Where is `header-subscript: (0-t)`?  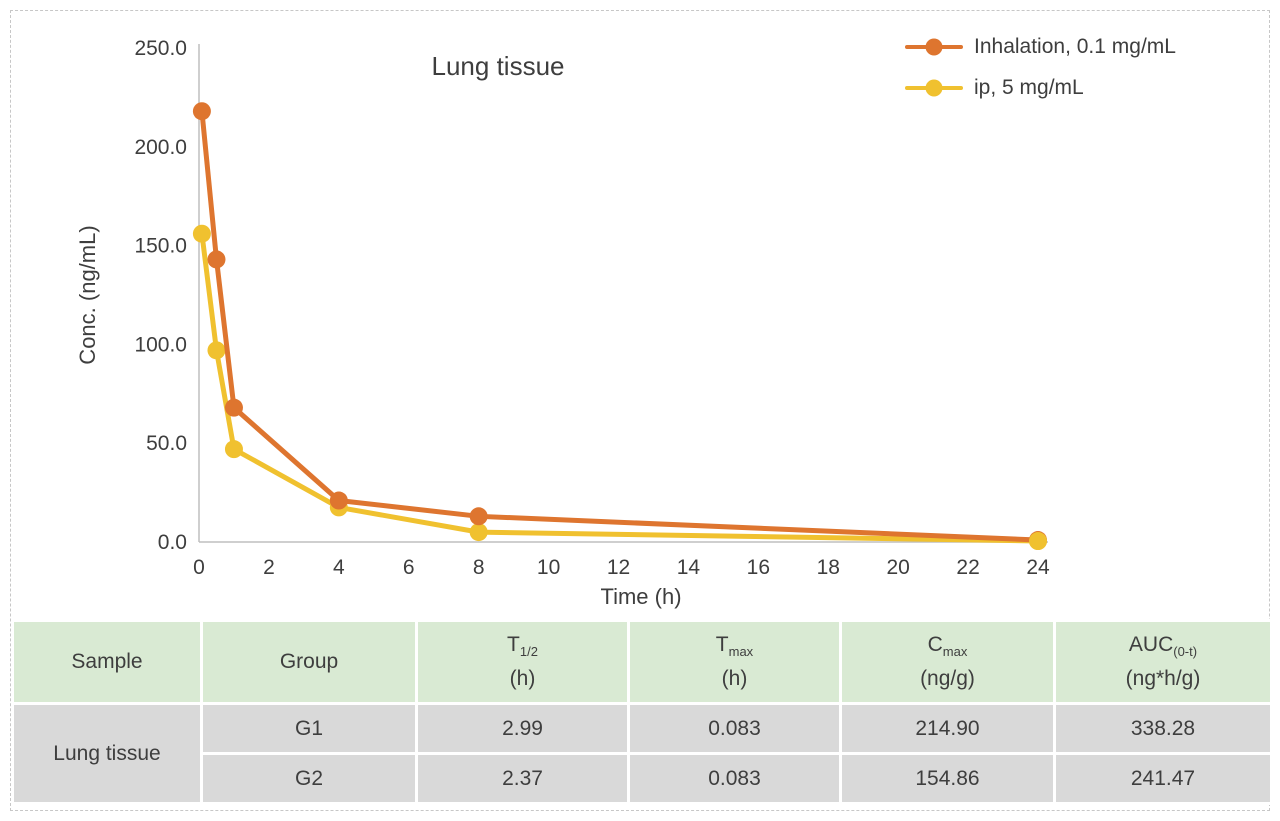
header-subscript: (0-t) is located at coordinates (1185, 652).